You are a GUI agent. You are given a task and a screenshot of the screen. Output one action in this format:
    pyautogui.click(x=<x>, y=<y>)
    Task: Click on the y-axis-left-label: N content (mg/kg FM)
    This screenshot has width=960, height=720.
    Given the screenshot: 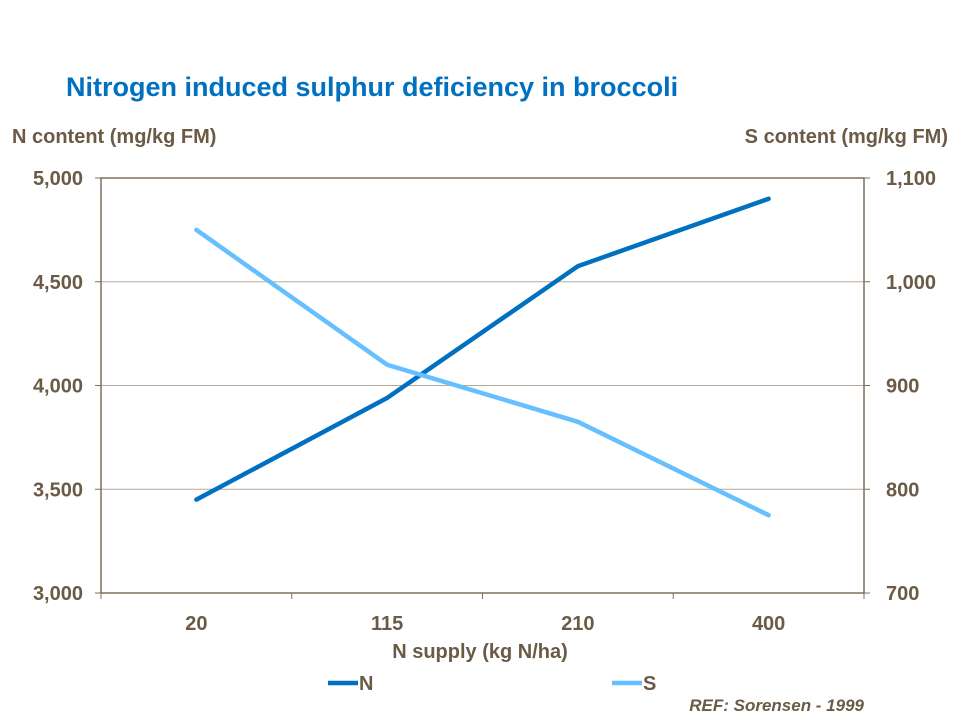 What is the action you would take?
    pyautogui.click(x=114, y=137)
    